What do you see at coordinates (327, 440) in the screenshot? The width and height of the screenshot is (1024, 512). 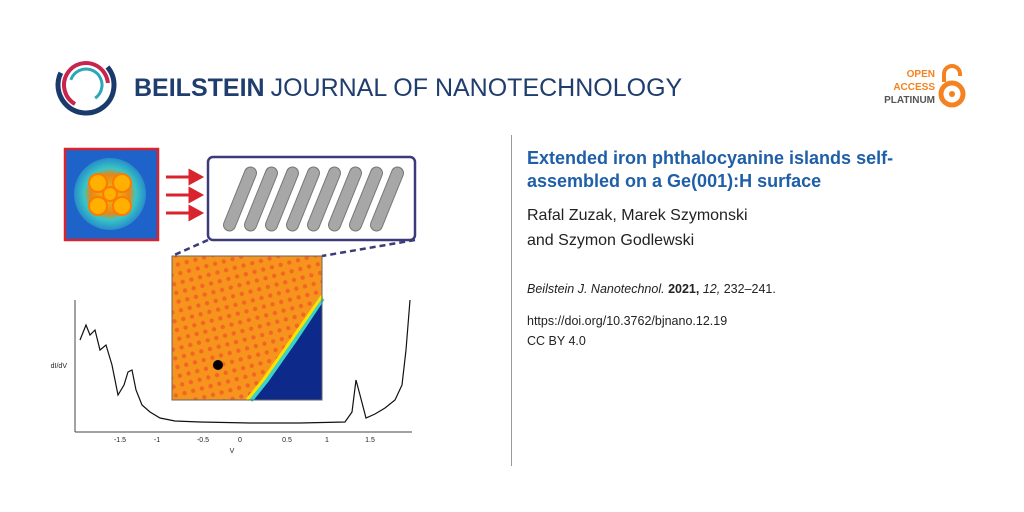 I see `x-tick-label: 1` at bounding box center [327, 440].